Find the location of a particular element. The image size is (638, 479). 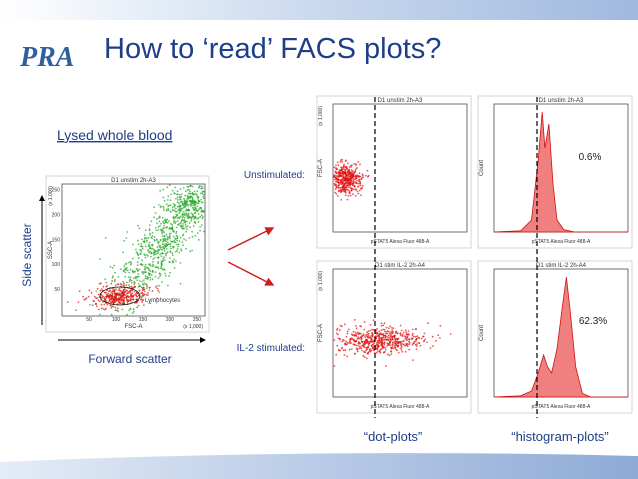

axis-label: Count is located at coordinates (482, 333).